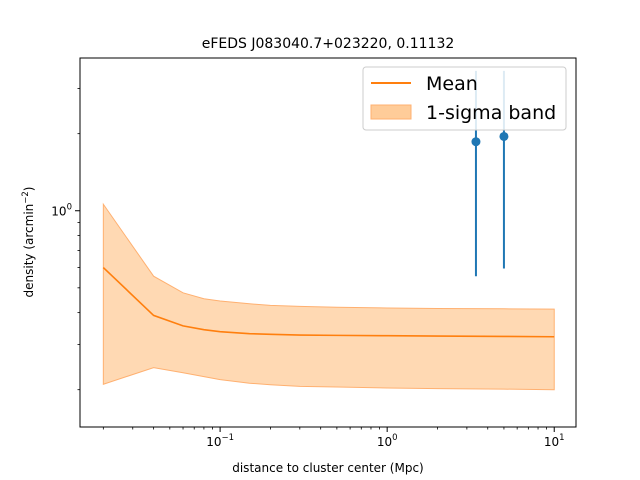 This screenshot has width=640, height=480. What do you see at coordinates (220, 441) in the screenshot?
I see `x-tick-label-0: 10⁻¹` at bounding box center [220, 441].